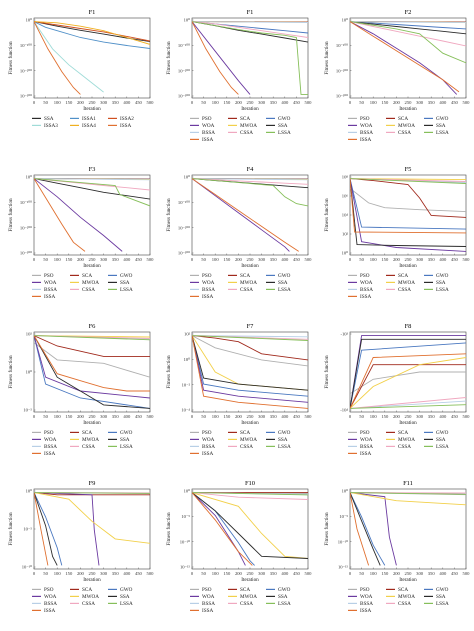 The image size is (474, 631). What do you see at coordinates (92, 179) in the screenshot?
I see `series-line-bssa` at bounding box center [92, 179].